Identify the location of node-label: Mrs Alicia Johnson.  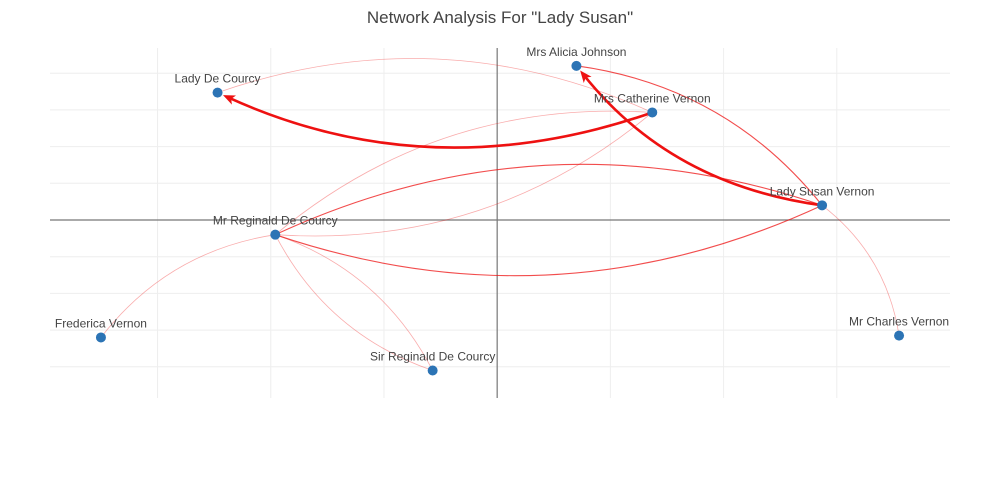
(576, 52).